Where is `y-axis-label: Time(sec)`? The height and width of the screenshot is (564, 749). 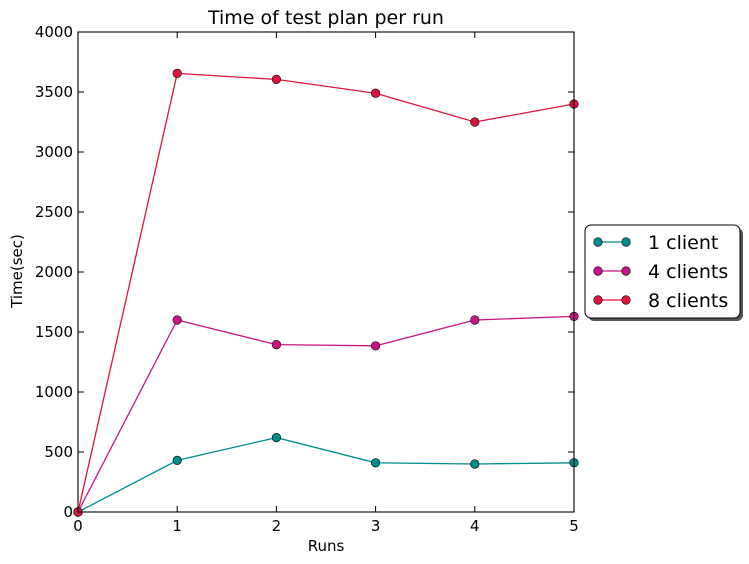 y-axis-label: Time(sec) is located at coordinates (17, 271).